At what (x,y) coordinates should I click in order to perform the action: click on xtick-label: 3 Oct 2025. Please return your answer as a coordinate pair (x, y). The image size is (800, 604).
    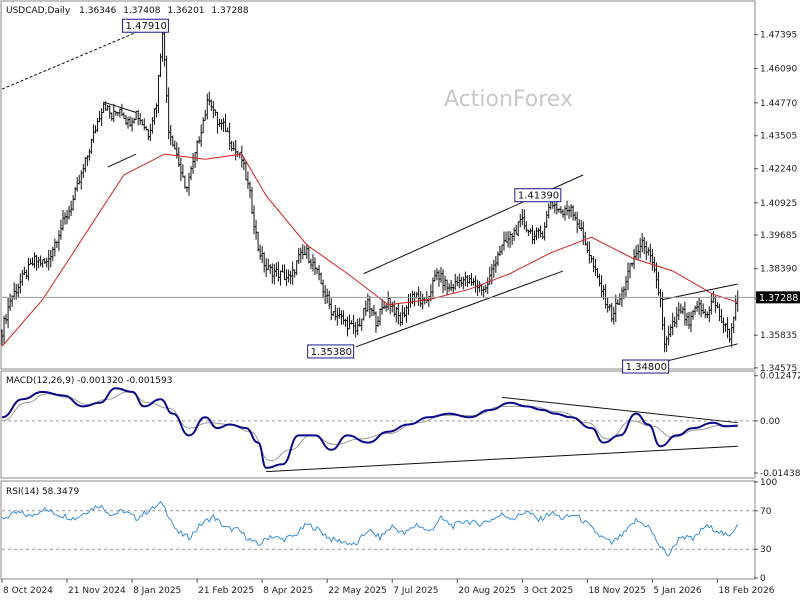
    Looking at the image, I should click on (548, 591).